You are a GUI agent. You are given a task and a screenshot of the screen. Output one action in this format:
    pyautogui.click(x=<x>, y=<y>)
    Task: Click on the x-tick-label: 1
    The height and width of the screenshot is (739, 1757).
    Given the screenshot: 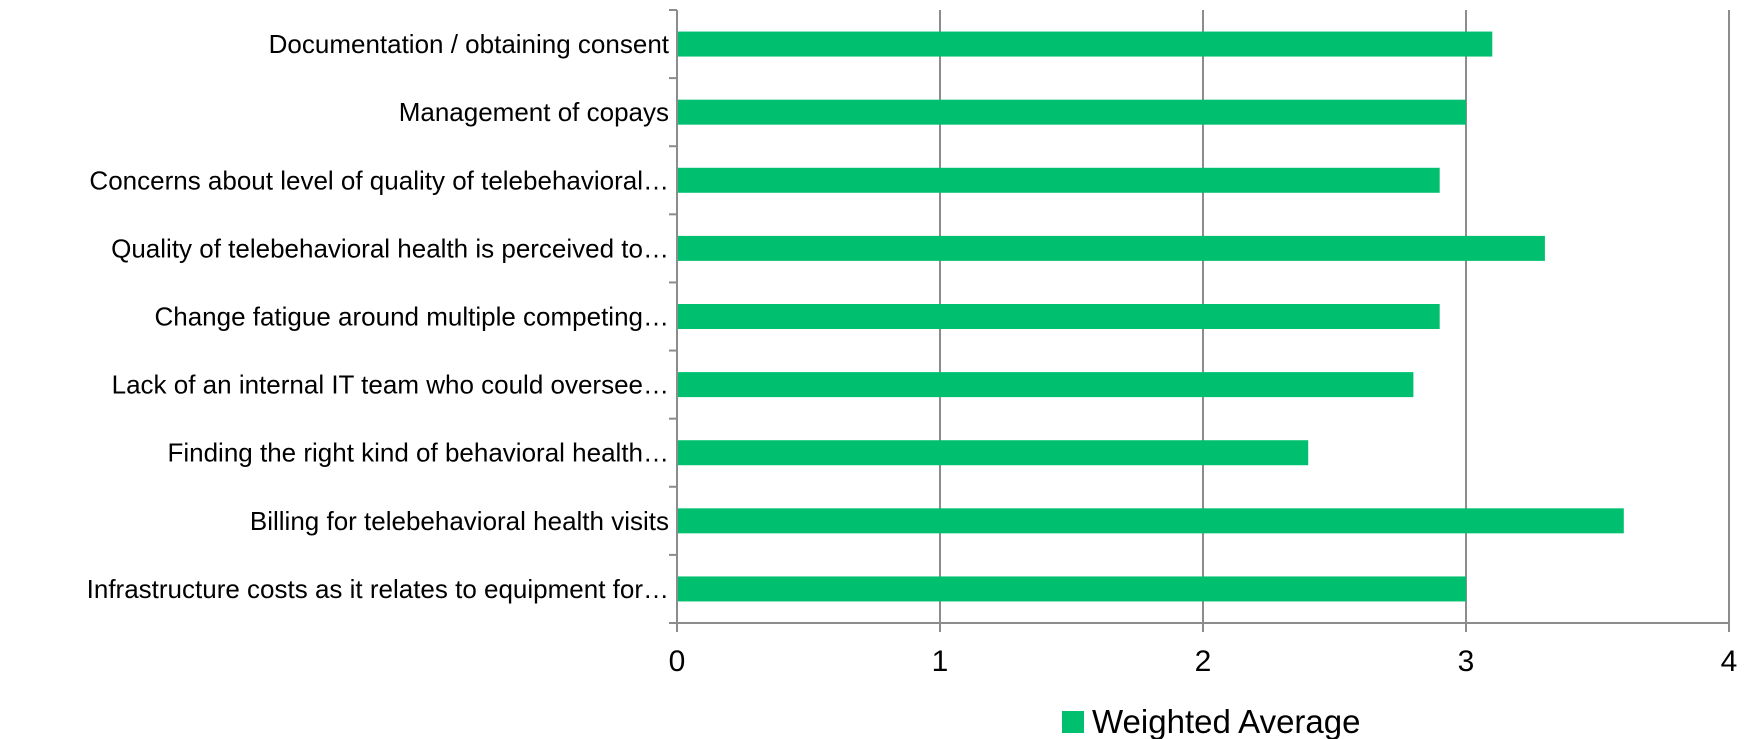 What is the action you would take?
    pyautogui.click(x=940, y=661)
    